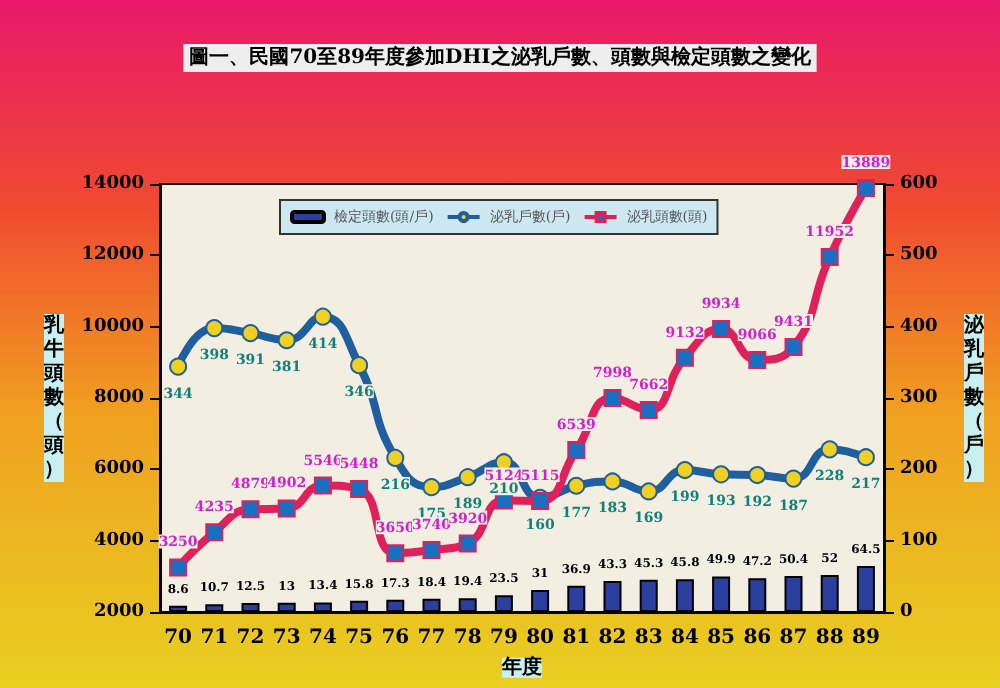 This screenshot has width=1000, height=688. I want to click on x-tick-label: 87, so click(793, 638).